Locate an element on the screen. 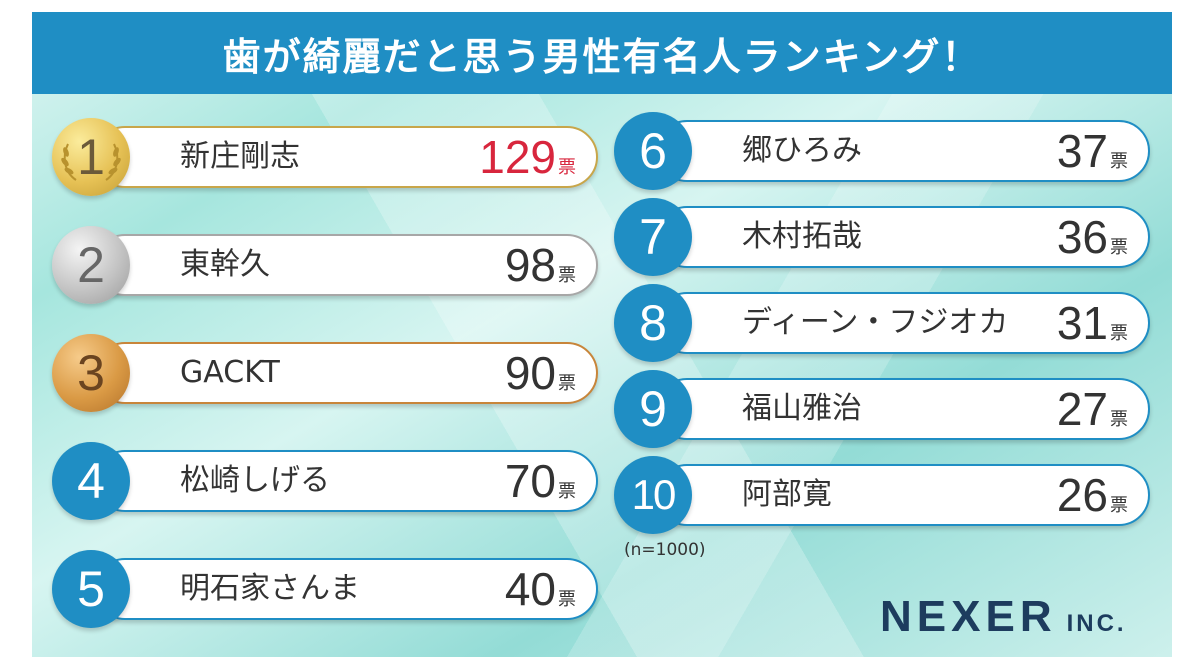 This screenshot has width=1200, height=660. celebrity-name: ディーン・フジオカ is located at coordinates (875, 322).